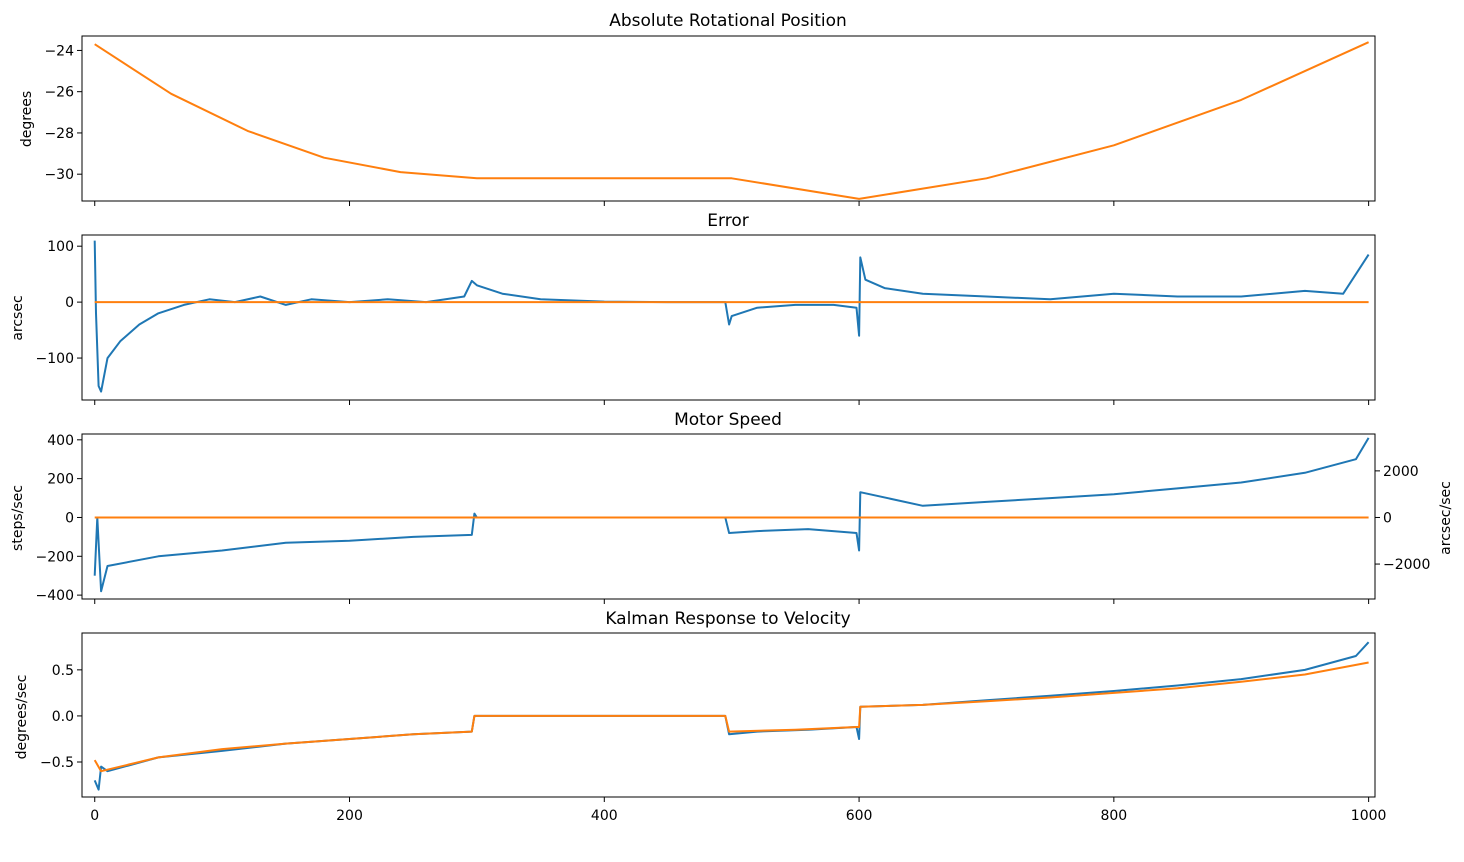 The height and width of the screenshot is (862, 1464). What do you see at coordinates (59, 134) in the screenshot?
I see `position-ytick-label: −28` at bounding box center [59, 134].